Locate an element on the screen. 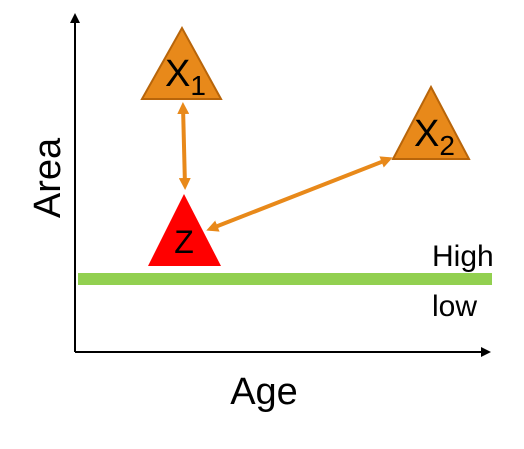 This screenshot has height=449, width=524. x-axis-label: Age is located at coordinates (264, 392).